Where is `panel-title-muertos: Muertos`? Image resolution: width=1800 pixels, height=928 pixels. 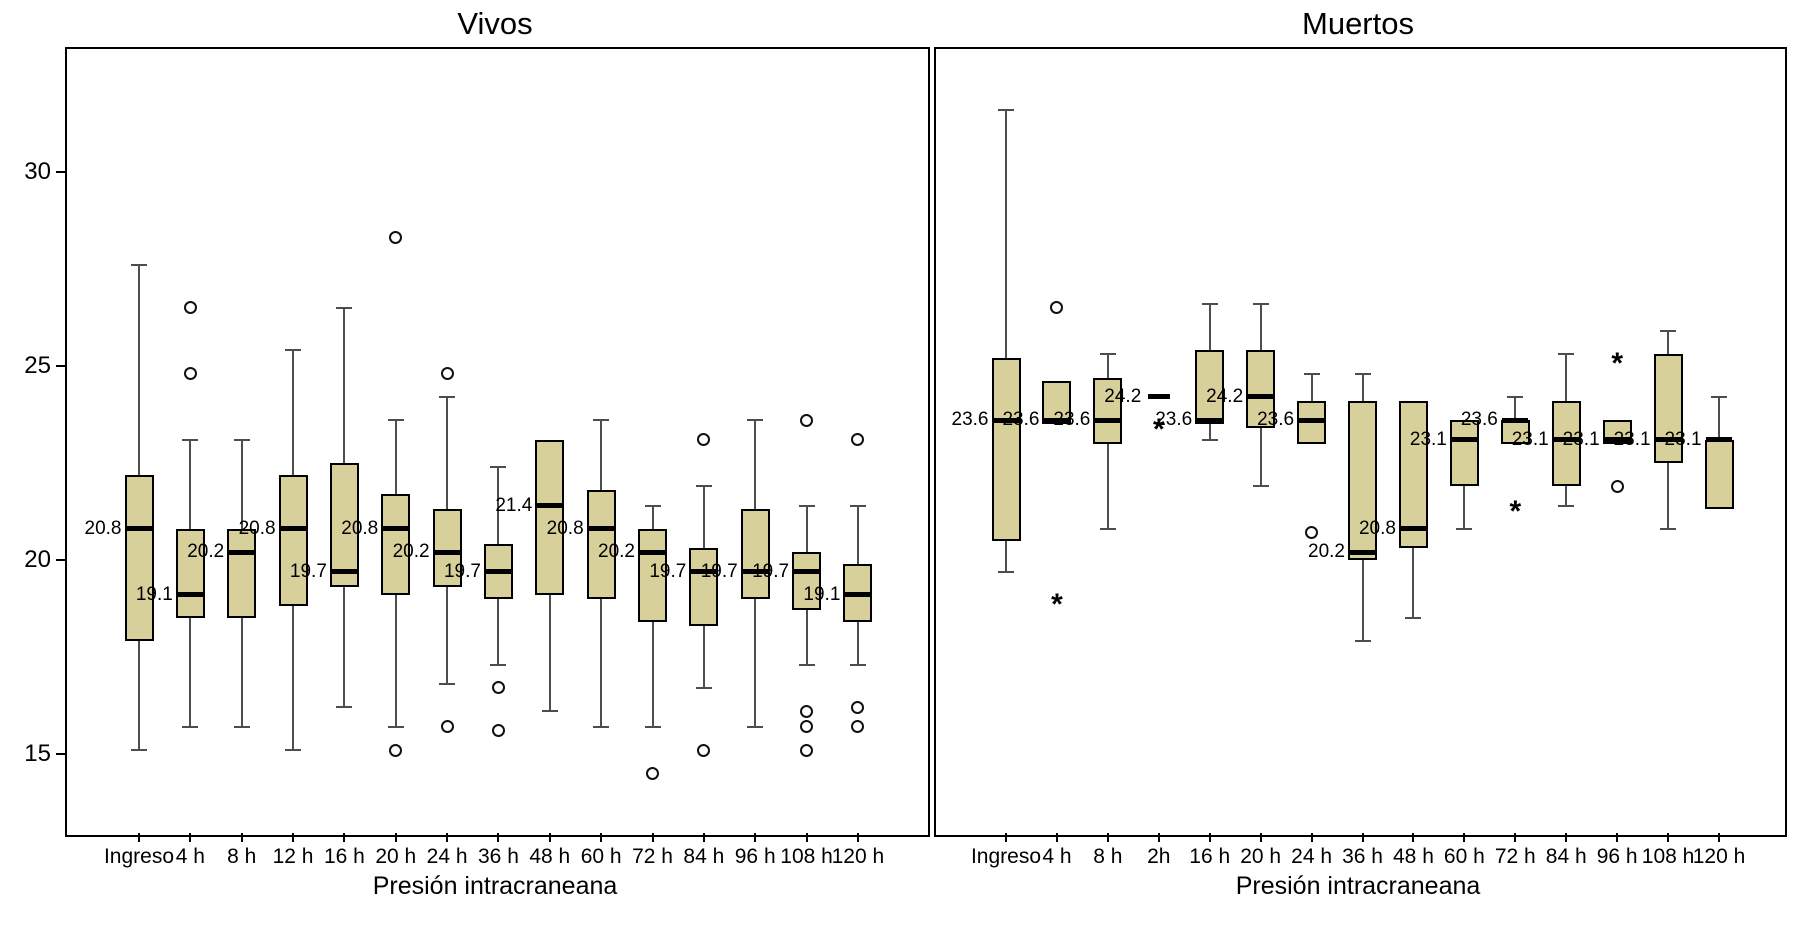 panel-title-muertos: Muertos is located at coordinates (1358, 23).